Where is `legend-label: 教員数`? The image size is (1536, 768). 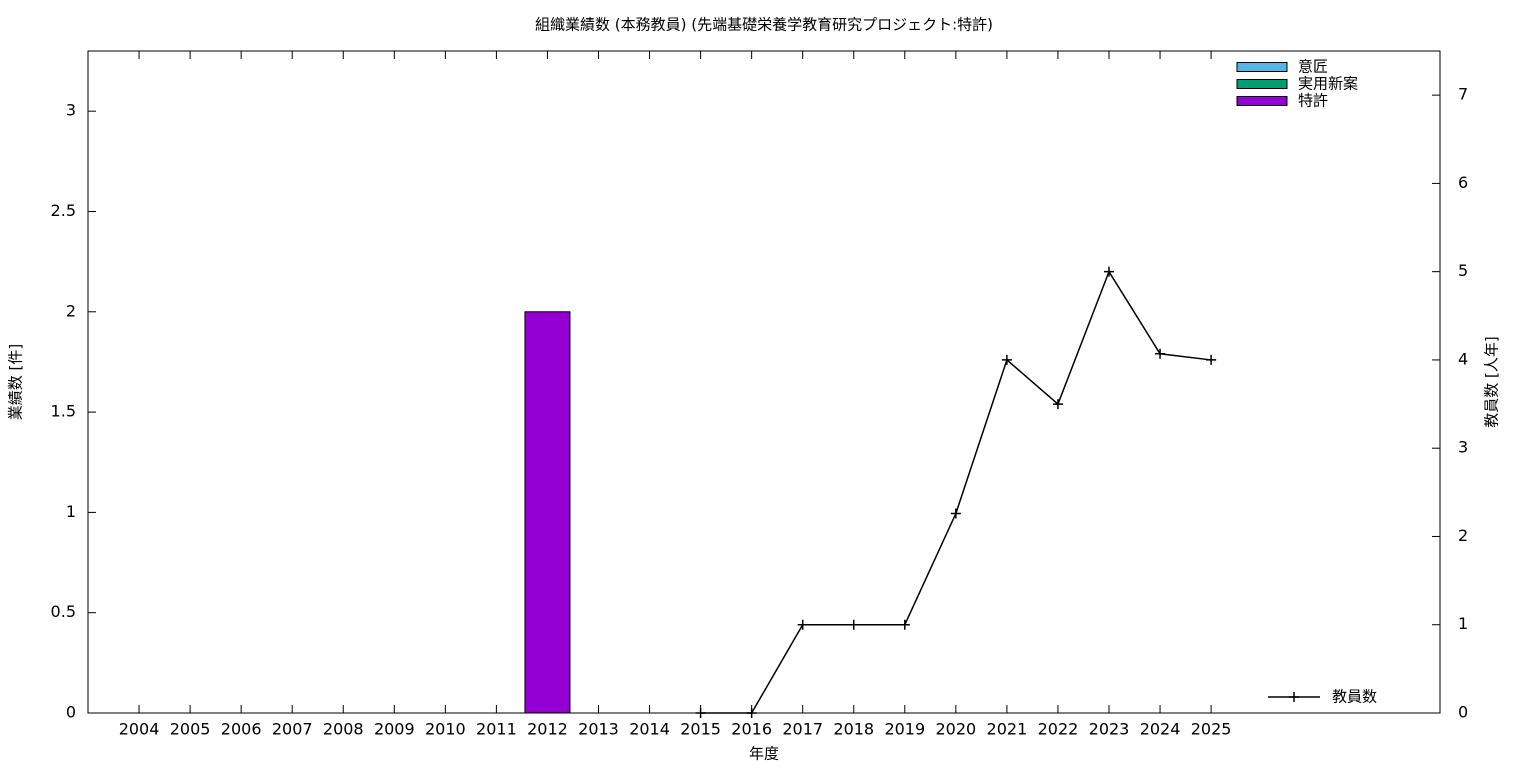
legend-label: 教員数 is located at coordinates (1354, 697).